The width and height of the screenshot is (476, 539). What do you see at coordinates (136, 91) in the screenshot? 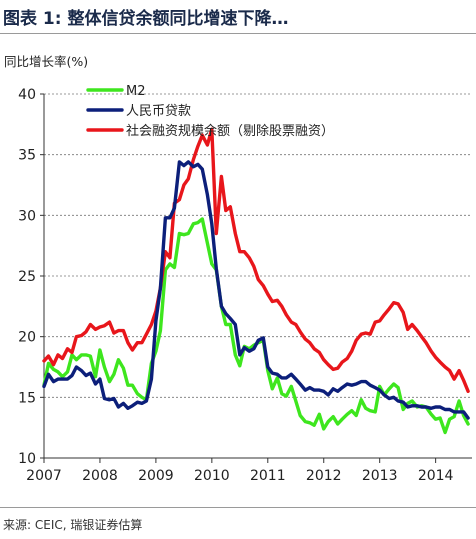
I see `legend-label-1: M2` at bounding box center [136, 91].